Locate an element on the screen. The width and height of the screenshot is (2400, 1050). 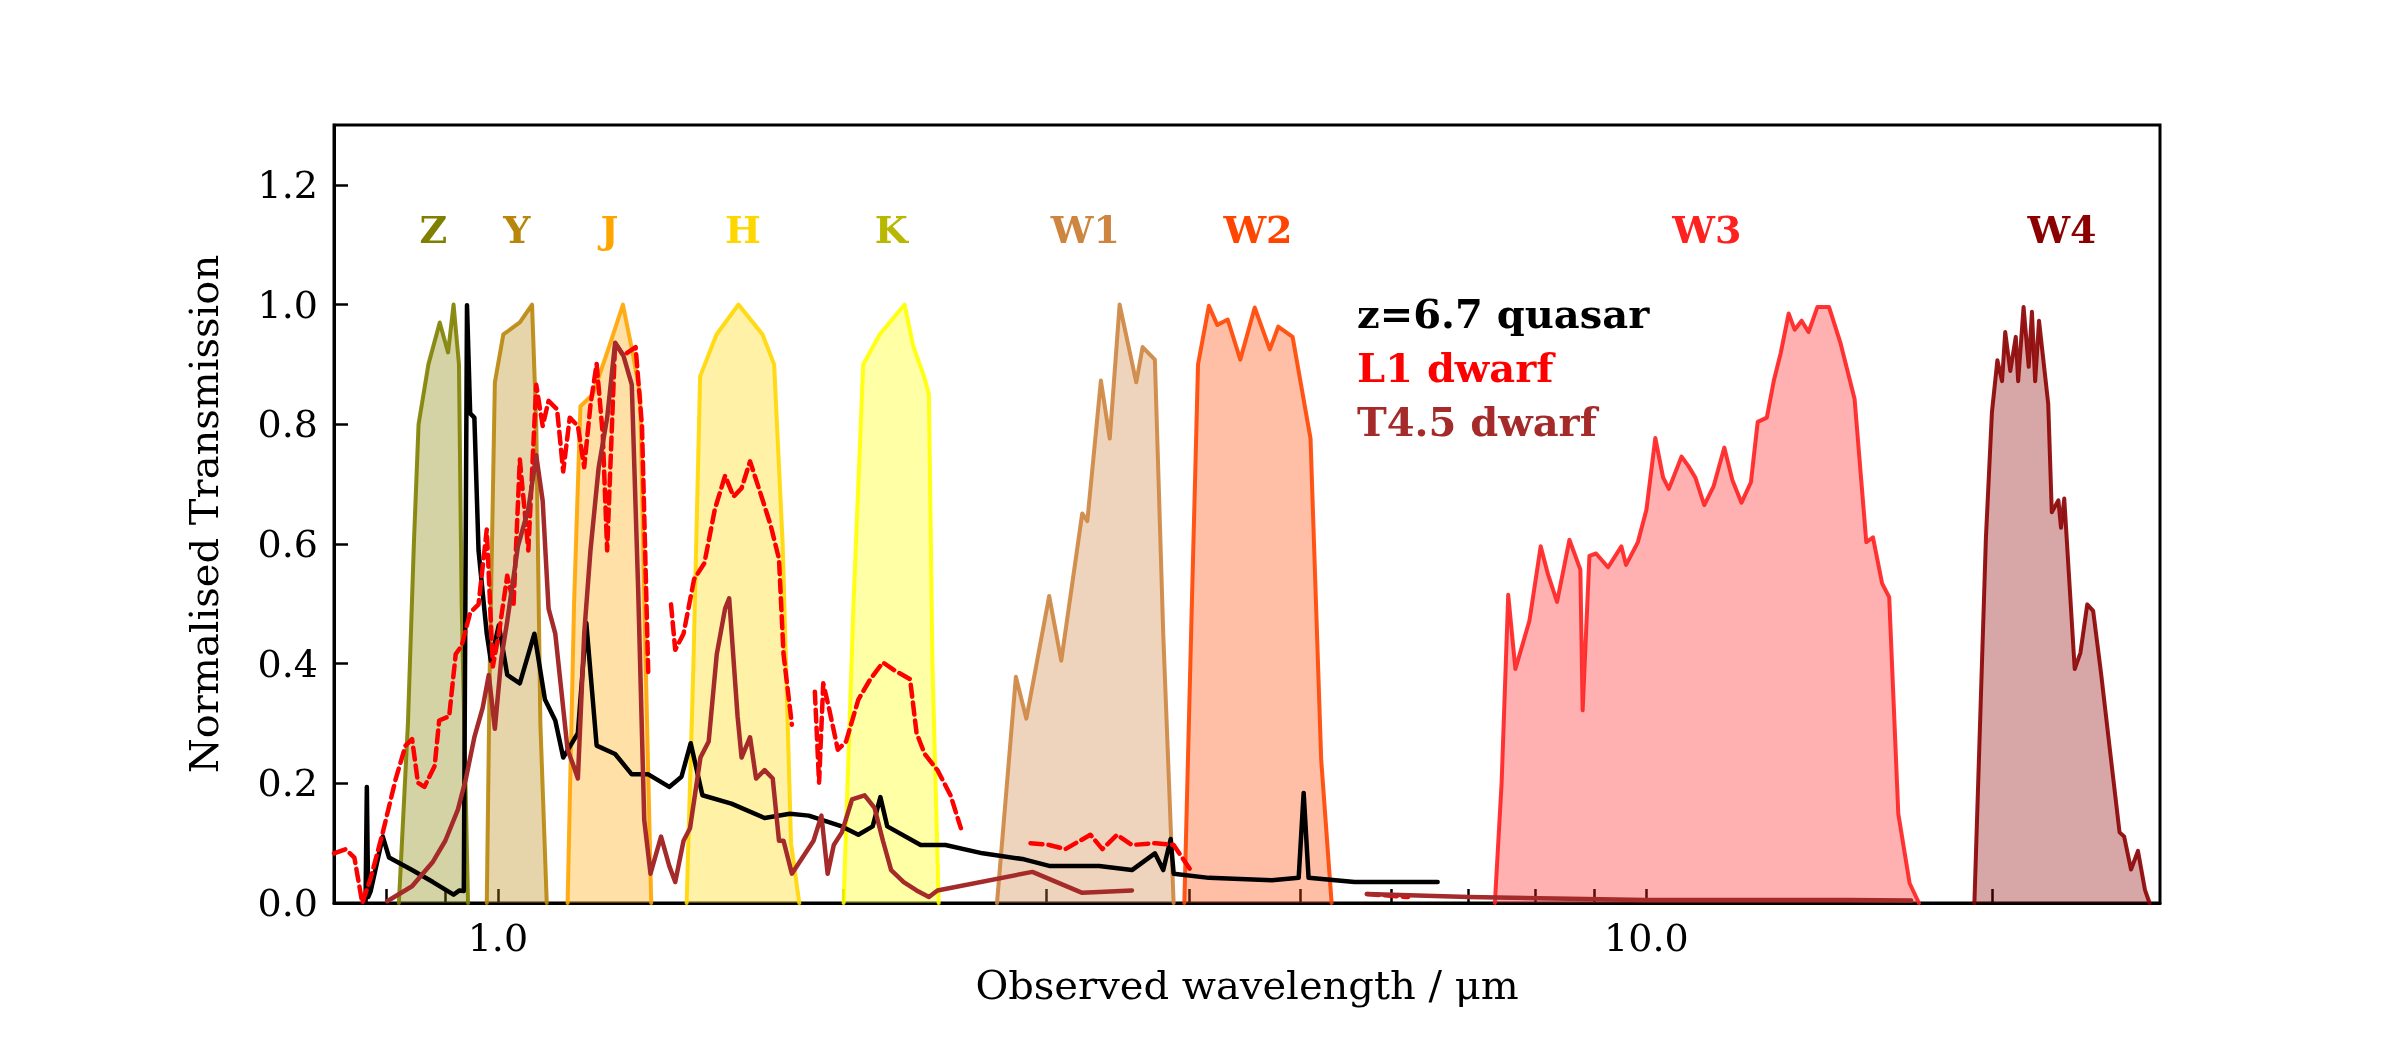
series-label: K is located at coordinates (892, 229).